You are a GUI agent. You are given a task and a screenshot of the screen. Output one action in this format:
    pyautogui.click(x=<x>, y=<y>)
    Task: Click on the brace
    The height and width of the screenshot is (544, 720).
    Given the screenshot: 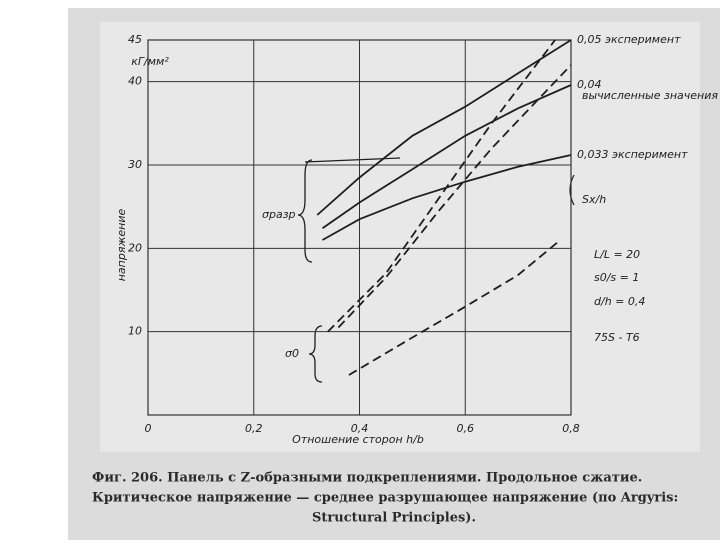 What is the action you would take?
    pyautogui.click(x=305, y=211)
    